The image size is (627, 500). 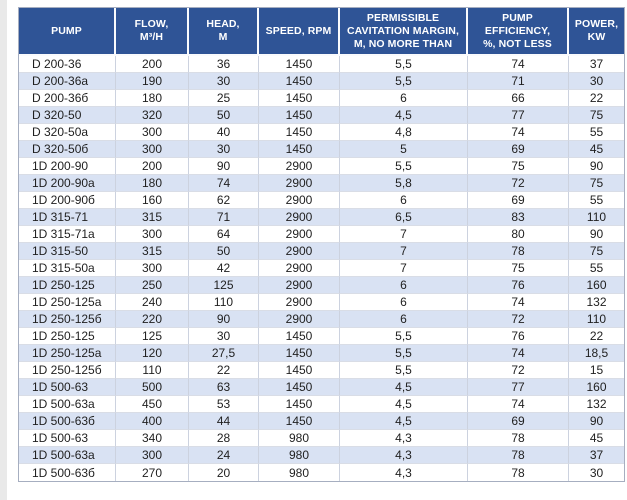 I want to click on cell-pump: D 320-50б, so click(x=67, y=149).